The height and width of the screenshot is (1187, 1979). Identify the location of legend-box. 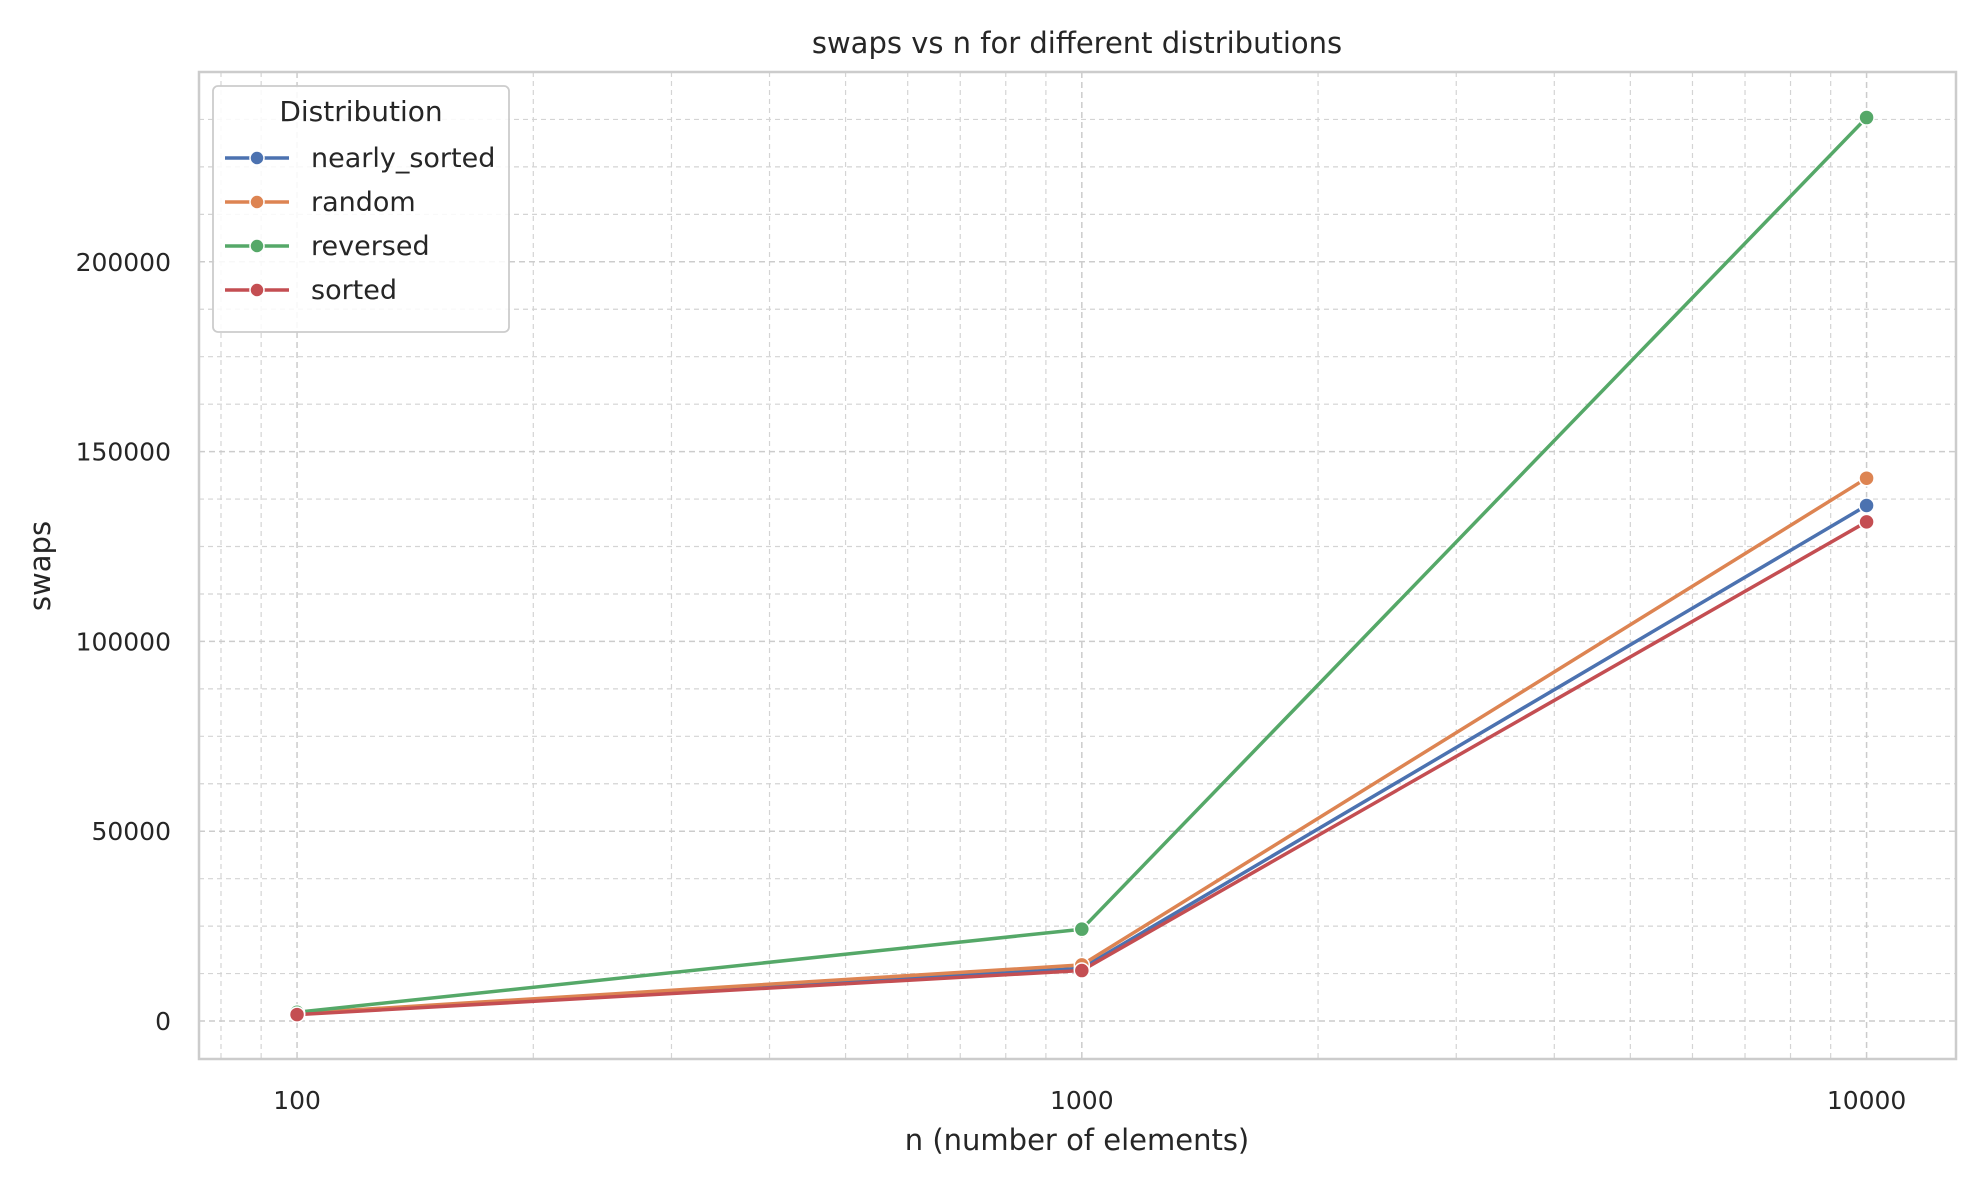
(361, 209).